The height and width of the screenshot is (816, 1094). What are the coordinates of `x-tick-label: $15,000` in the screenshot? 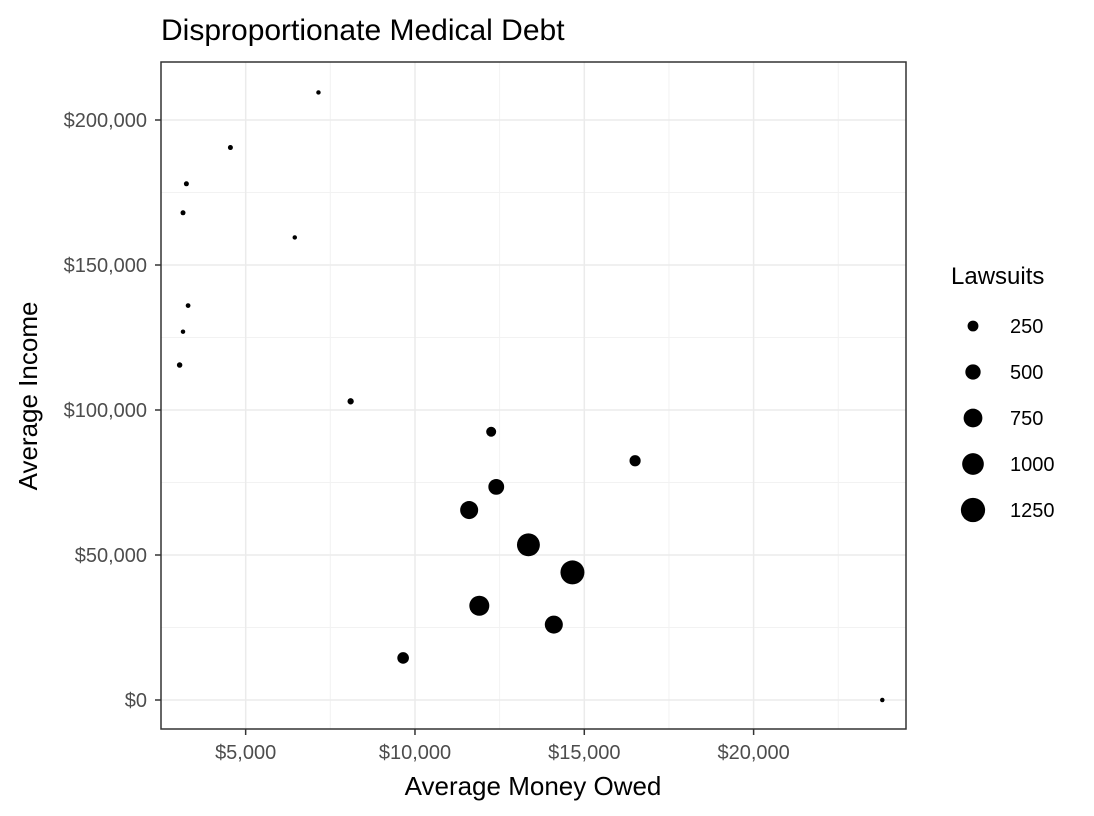 It's located at (584, 753).